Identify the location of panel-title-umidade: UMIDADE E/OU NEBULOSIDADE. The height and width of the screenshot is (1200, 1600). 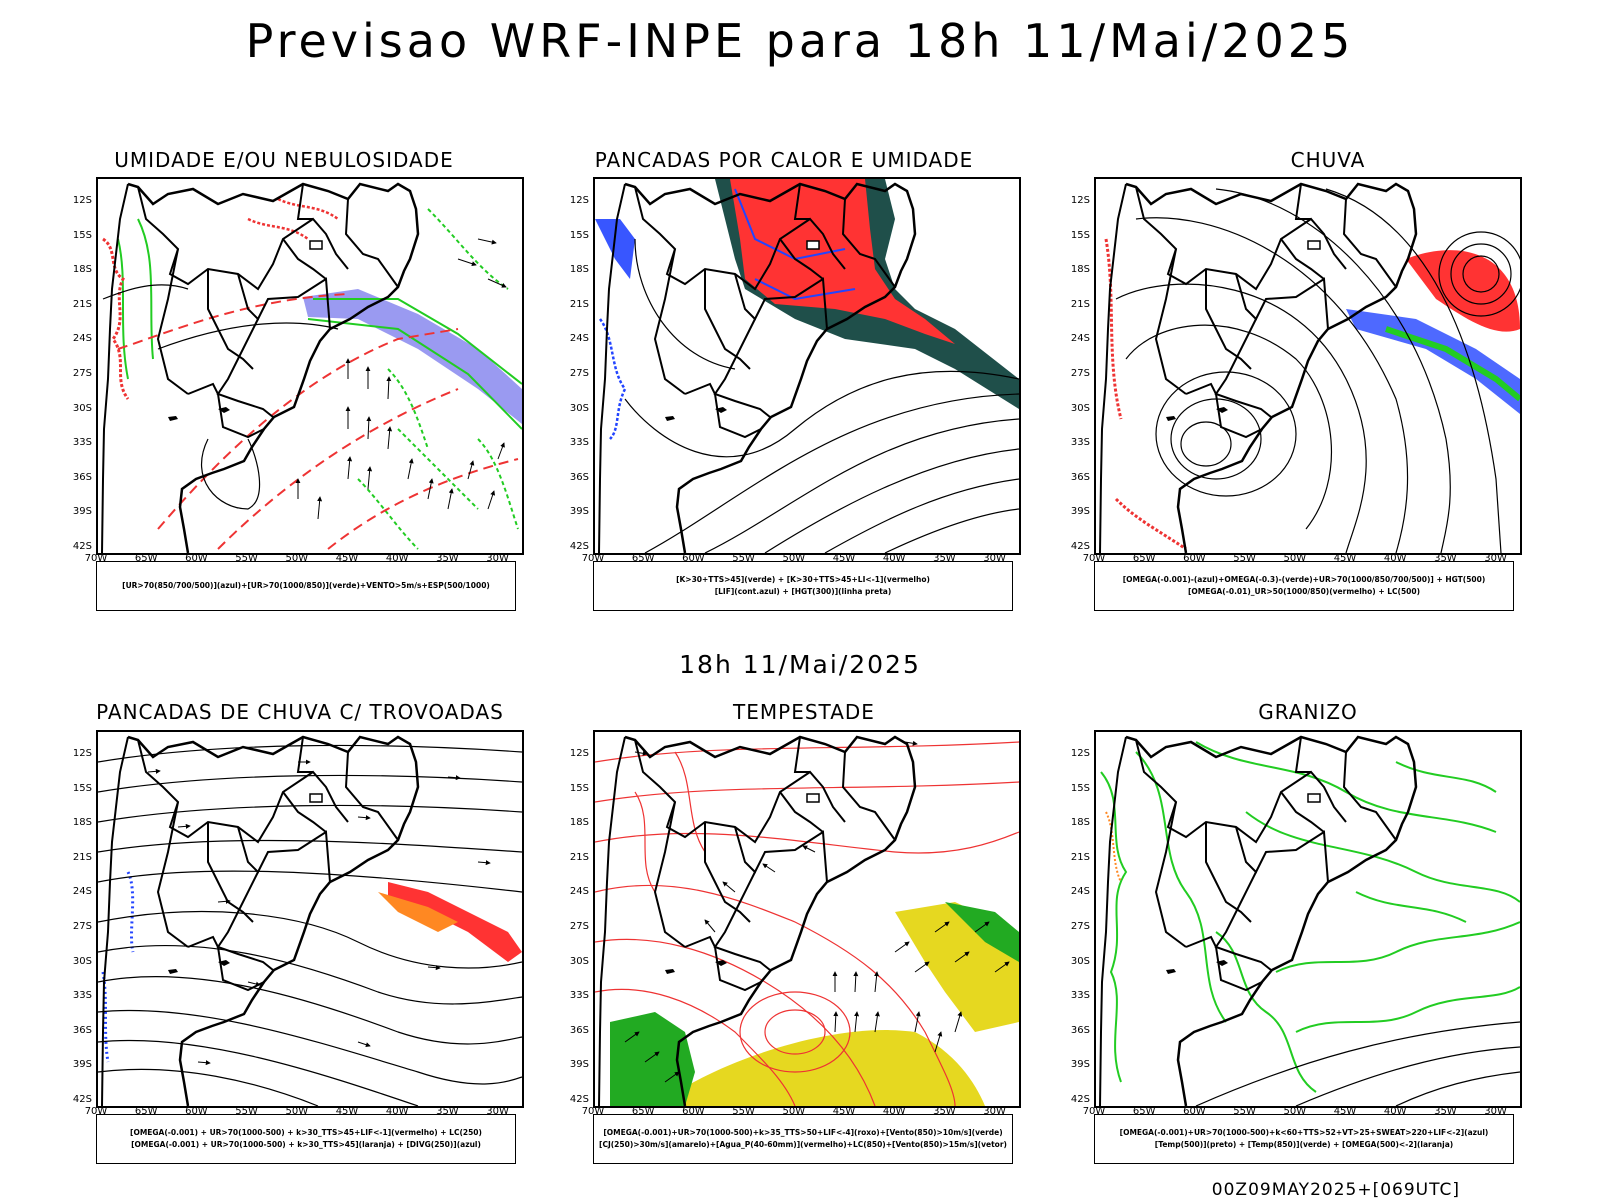
(284, 160).